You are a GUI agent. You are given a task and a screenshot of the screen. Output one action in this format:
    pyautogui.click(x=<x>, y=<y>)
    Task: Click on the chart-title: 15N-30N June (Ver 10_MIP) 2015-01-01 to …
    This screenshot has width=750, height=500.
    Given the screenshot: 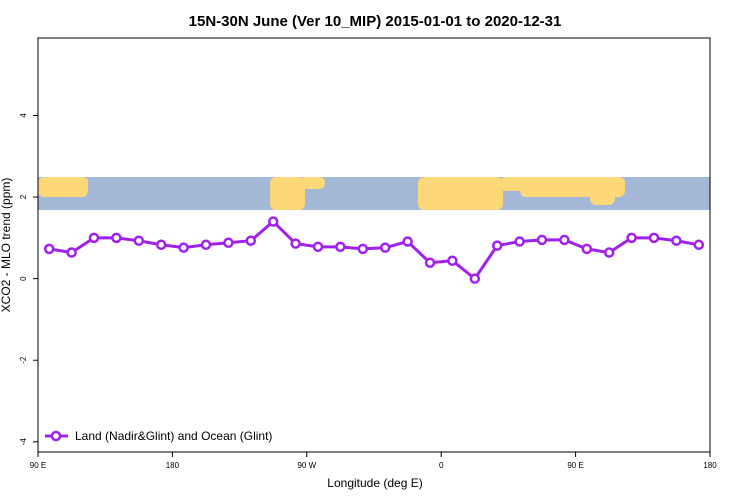 What is the action you would take?
    pyautogui.click(x=375, y=21)
    